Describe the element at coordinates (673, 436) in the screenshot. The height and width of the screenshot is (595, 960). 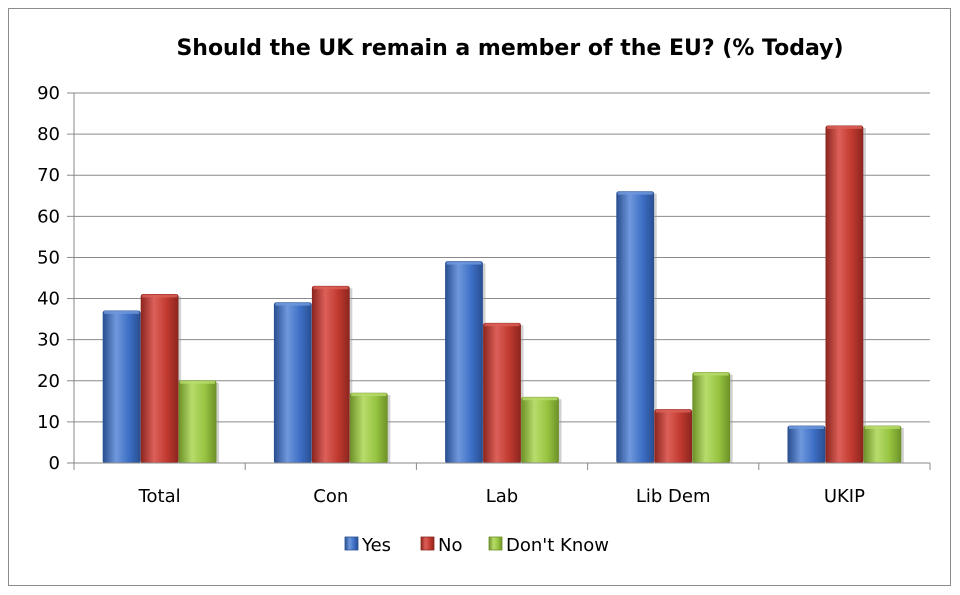
I see `bar-no-lib-dem` at that location.